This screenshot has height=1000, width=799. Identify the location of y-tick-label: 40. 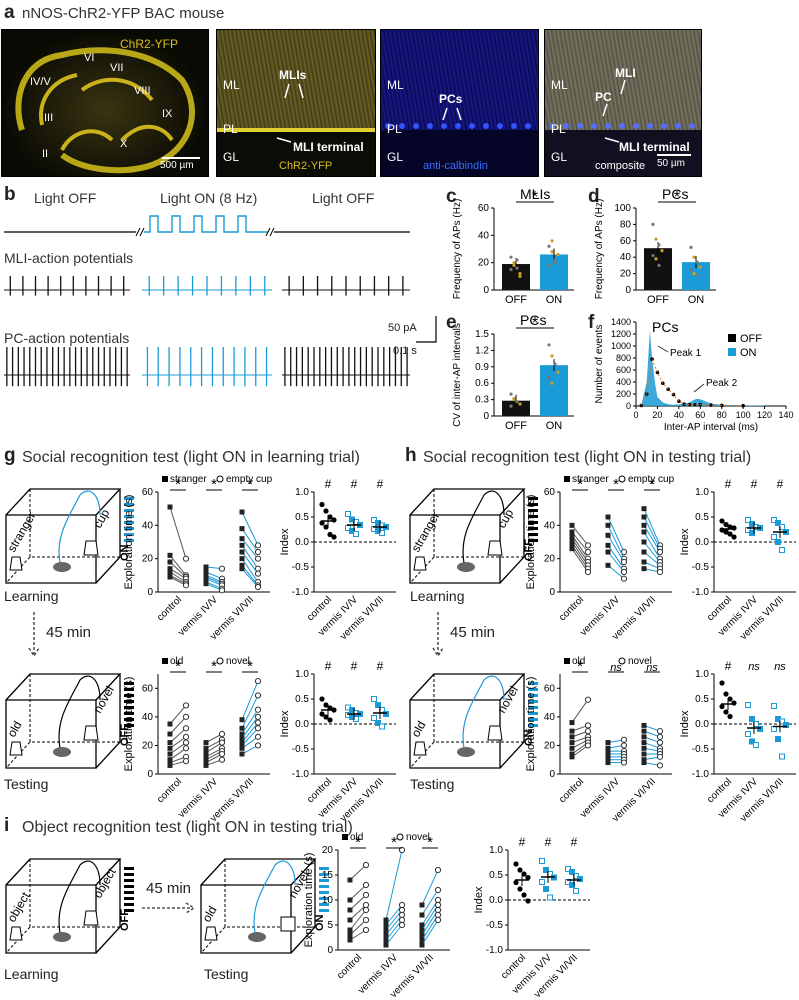
(626, 257).